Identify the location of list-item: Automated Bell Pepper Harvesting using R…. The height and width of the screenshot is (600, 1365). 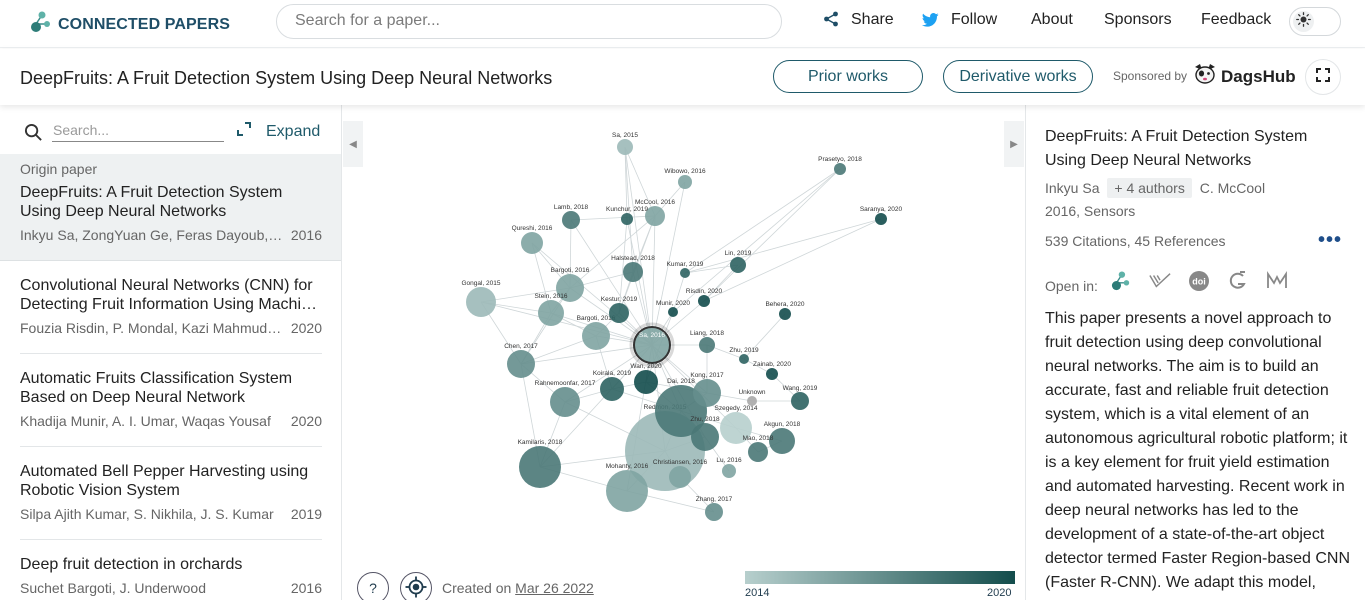
(171, 492).